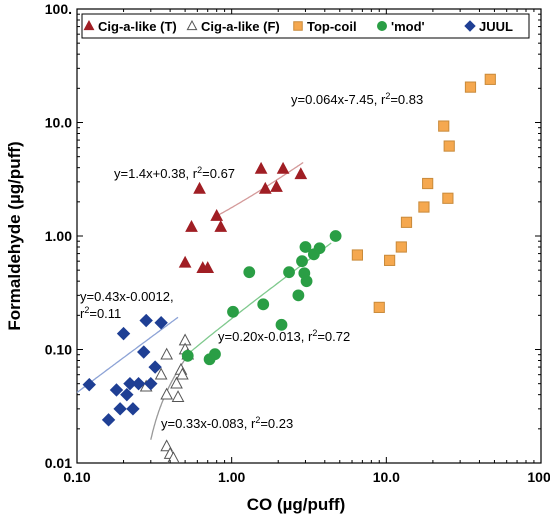  Describe the element at coordinates (174, 173) in the screenshot. I see `fit-equation-label: y=1.4x+0.38, r2=0.67` at that location.